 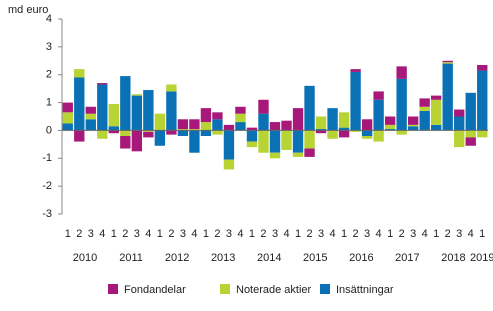 I want to click on year-label: 2018, so click(x=453, y=258).